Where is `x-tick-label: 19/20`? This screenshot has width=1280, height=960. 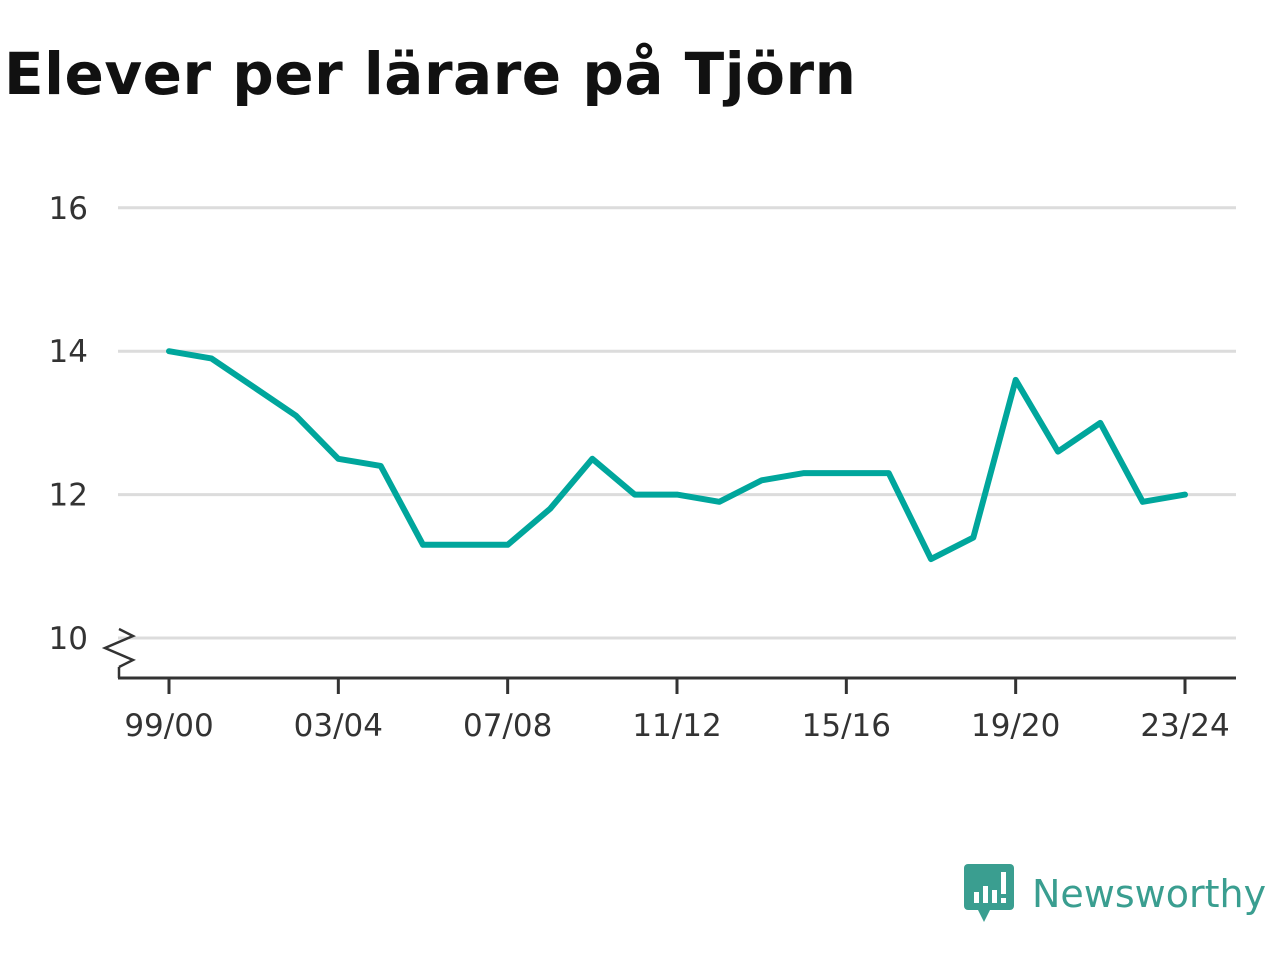 x-tick-label: 19/20 is located at coordinates (1015, 726).